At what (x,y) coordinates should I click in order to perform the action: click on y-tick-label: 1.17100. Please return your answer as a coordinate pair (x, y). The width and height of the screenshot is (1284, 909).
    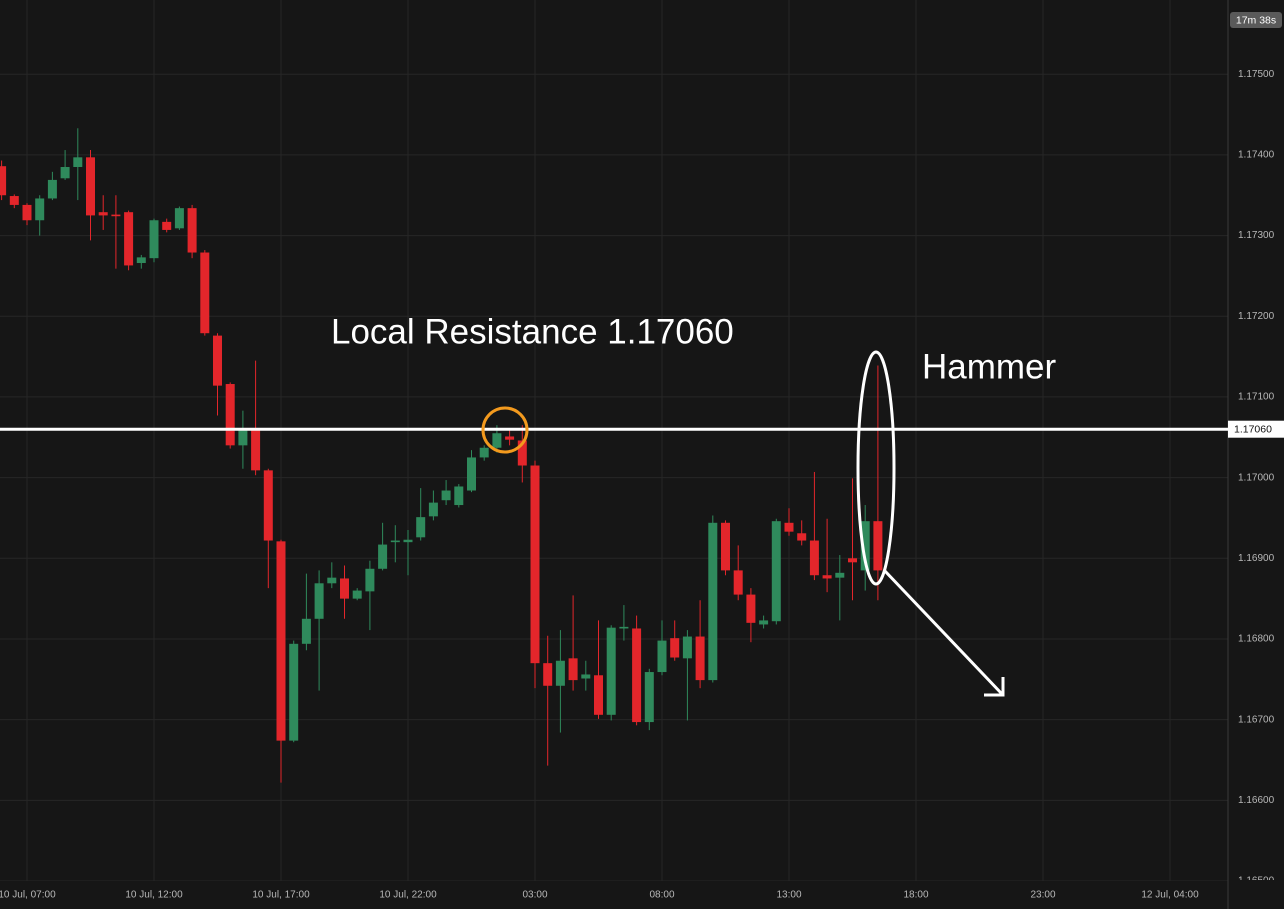
    Looking at the image, I should click on (1256, 397).